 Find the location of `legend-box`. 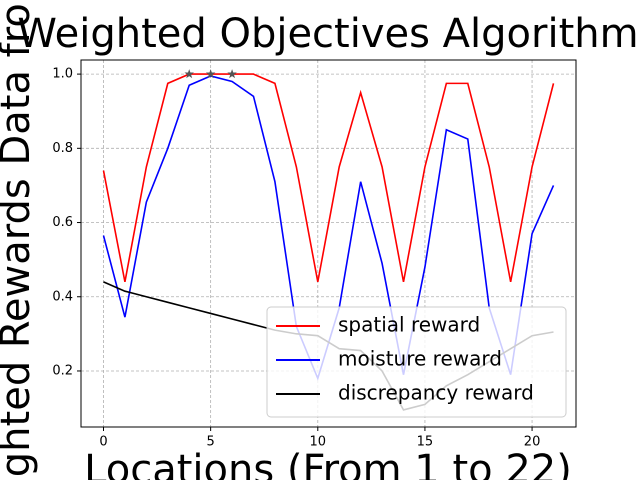

legend-box is located at coordinates (416, 362).